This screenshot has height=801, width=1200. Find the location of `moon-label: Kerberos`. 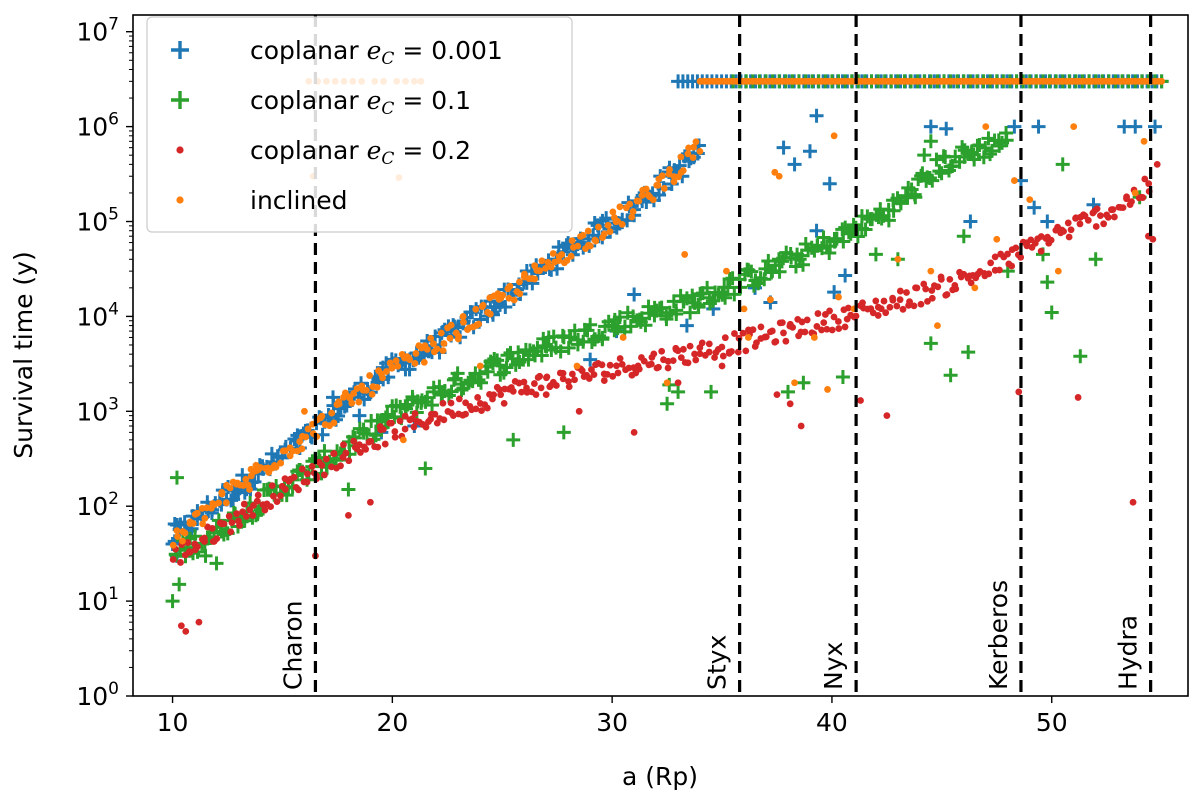

moon-label: Kerberos is located at coordinates (998, 635).